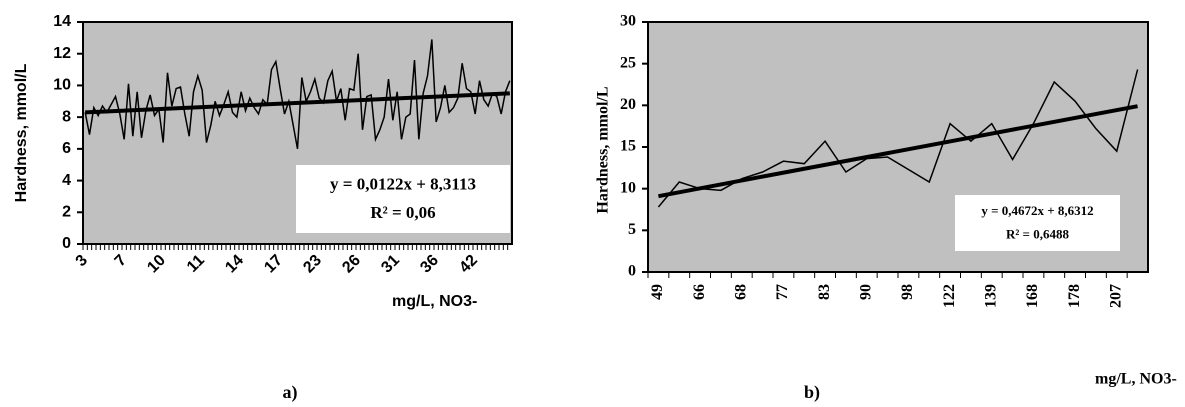  I want to click on x-tick-label: 122, so click(949, 296).